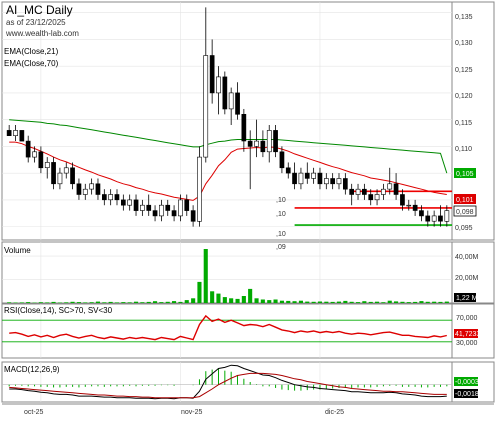  Describe the element at coordinates (467, 394) in the screenshot. I see `macd-signal-label: -0,0018` at that location.